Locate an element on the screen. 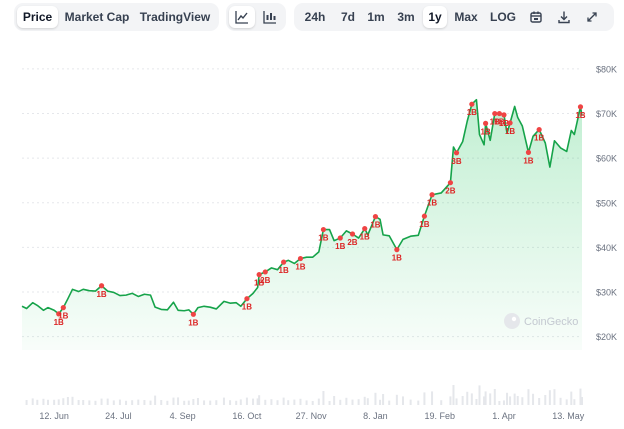 This screenshot has width=624, height=429. y-tick-label: $70K is located at coordinates (606, 114).